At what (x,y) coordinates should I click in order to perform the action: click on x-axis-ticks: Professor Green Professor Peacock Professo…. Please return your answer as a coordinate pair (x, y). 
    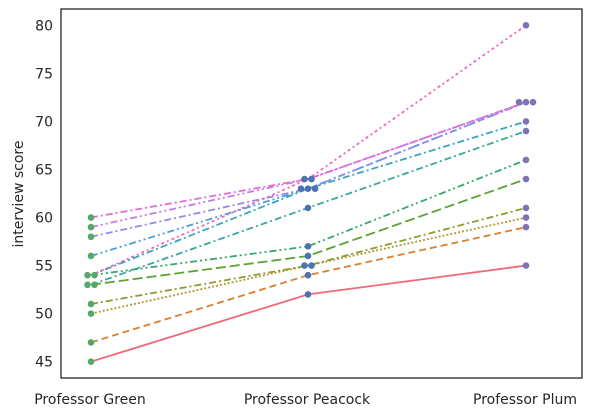
    Looking at the image, I should click on (305, 400).